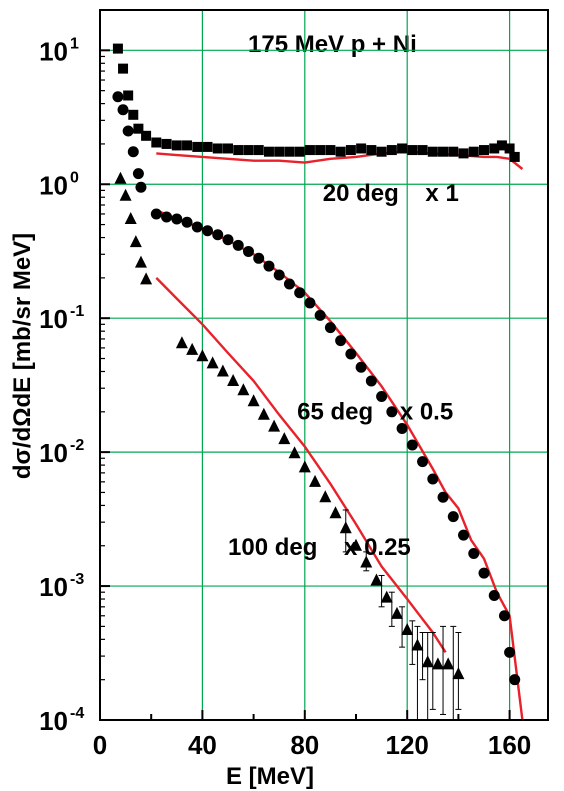  Describe the element at coordinates (340, 160) in the screenshot. I see `calc-line` at that location.